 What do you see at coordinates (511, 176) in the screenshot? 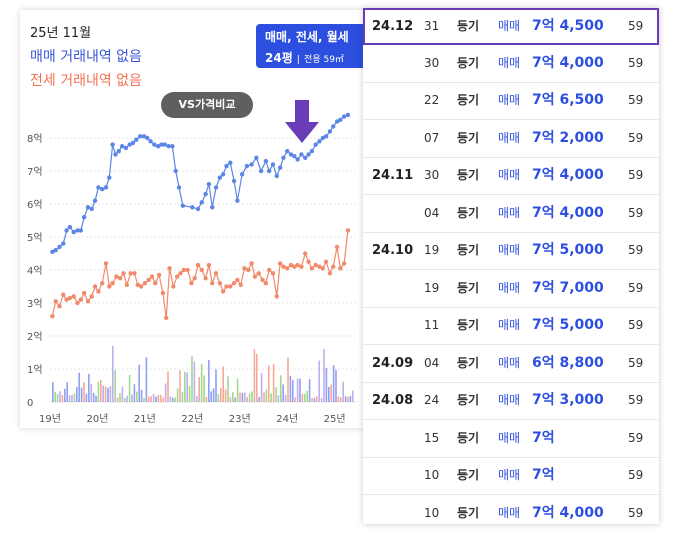
I see `transaction-row: 24.11 30 등기 매매 7억 4,000 59` at bounding box center [511, 176].